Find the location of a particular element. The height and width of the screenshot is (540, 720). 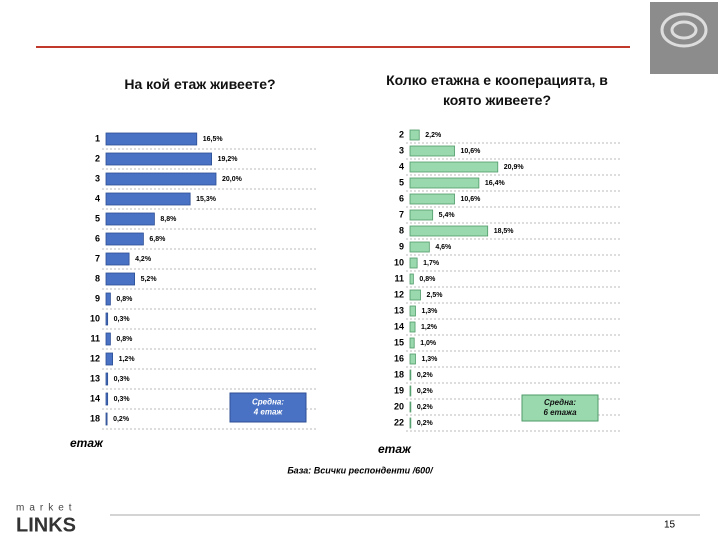

value-label: 19,2% is located at coordinates (228, 159).